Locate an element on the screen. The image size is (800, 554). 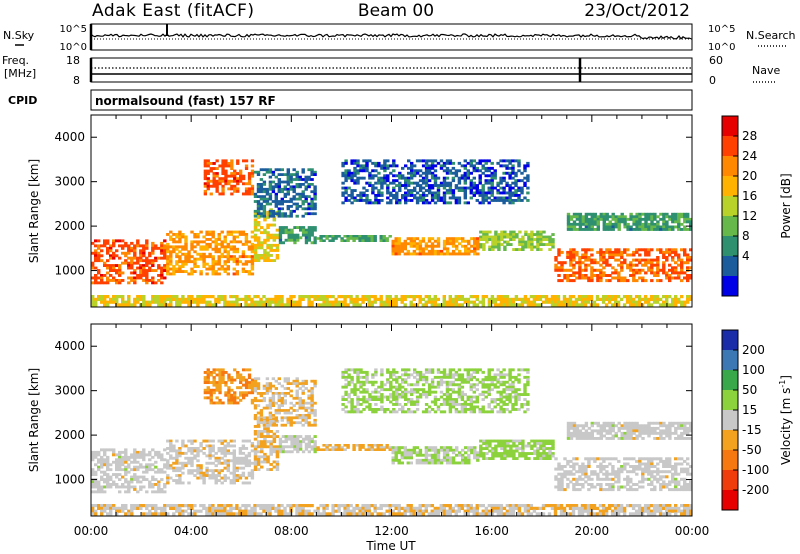
y-tick-label: 3000 is located at coordinates (69, 182).